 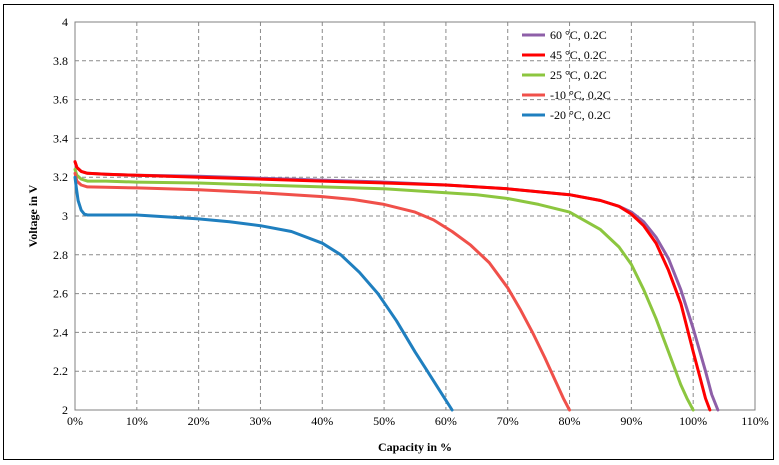 I want to click on legend-label: 25 °C, 0.2C, so click(x=578, y=75).